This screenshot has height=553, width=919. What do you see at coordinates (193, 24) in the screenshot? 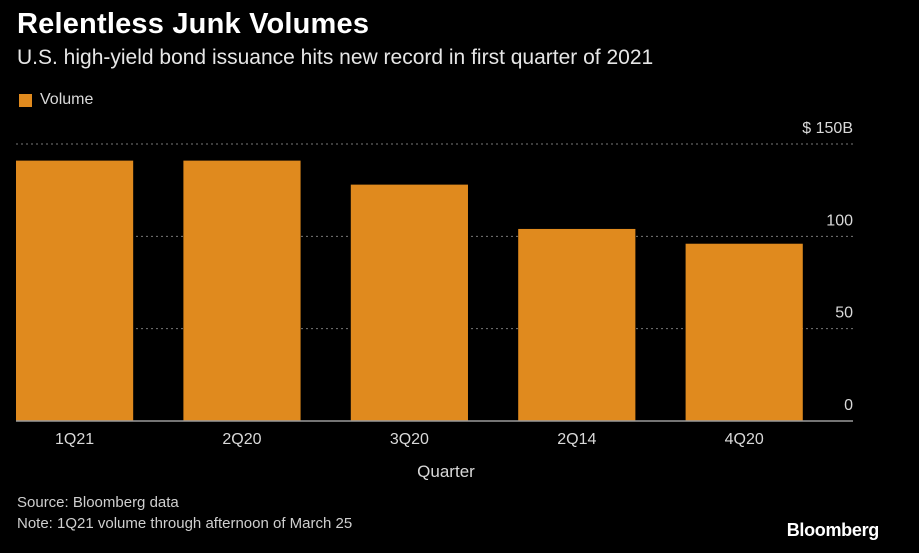
I see `chart-title: Relentless Junk Volumes` at bounding box center [193, 24].